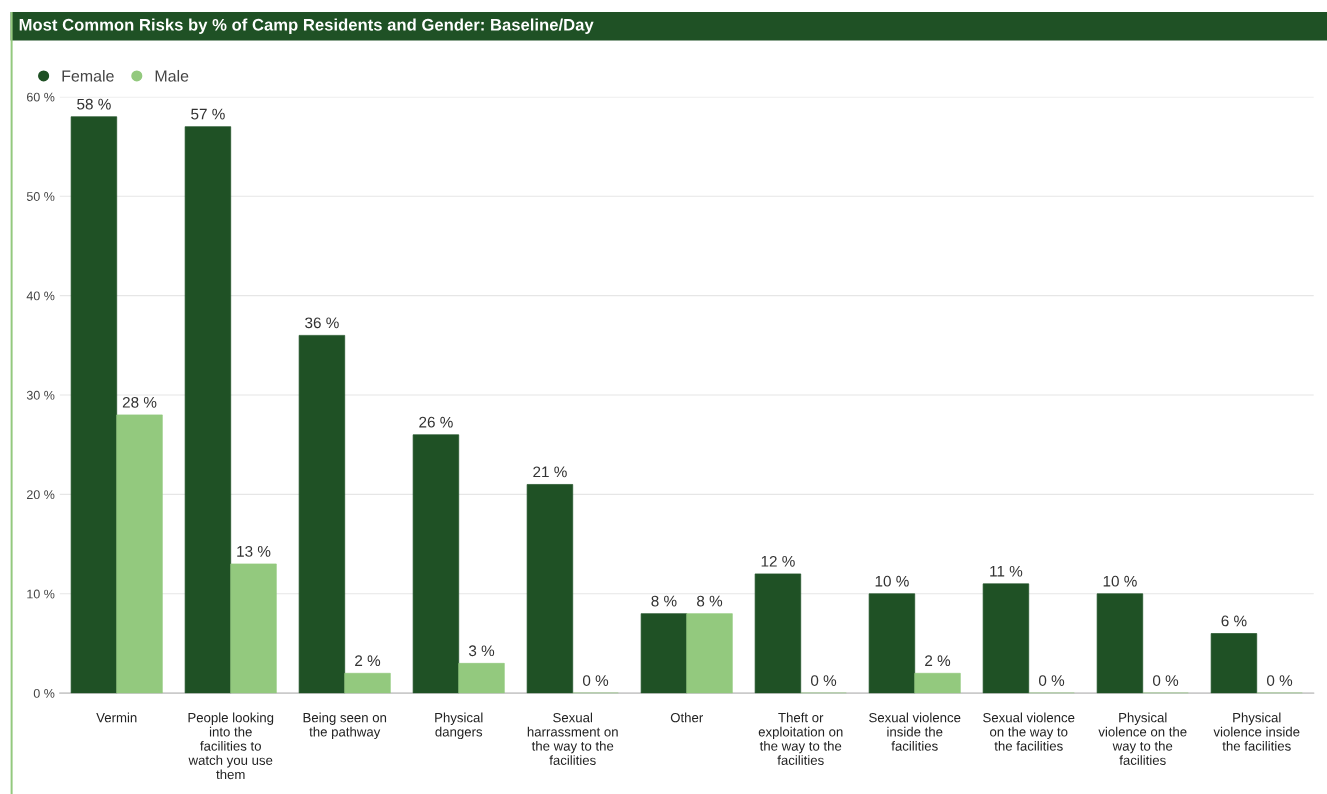  Describe the element at coordinates (231, 746) in the screenshot. I see `x-tick-label: People looking into the facilities to watch you use them` at that location.